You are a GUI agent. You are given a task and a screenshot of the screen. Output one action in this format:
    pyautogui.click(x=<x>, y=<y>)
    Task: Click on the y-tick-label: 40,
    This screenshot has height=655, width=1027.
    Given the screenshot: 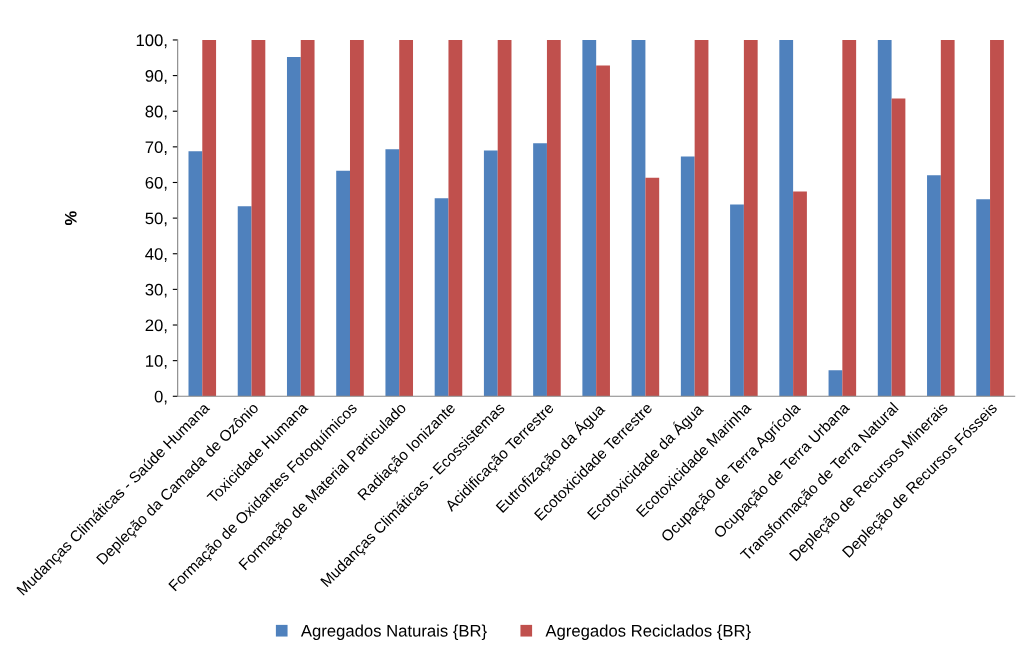 What is the action you would take?
    pyautogui.click(x=156, y=255)
    